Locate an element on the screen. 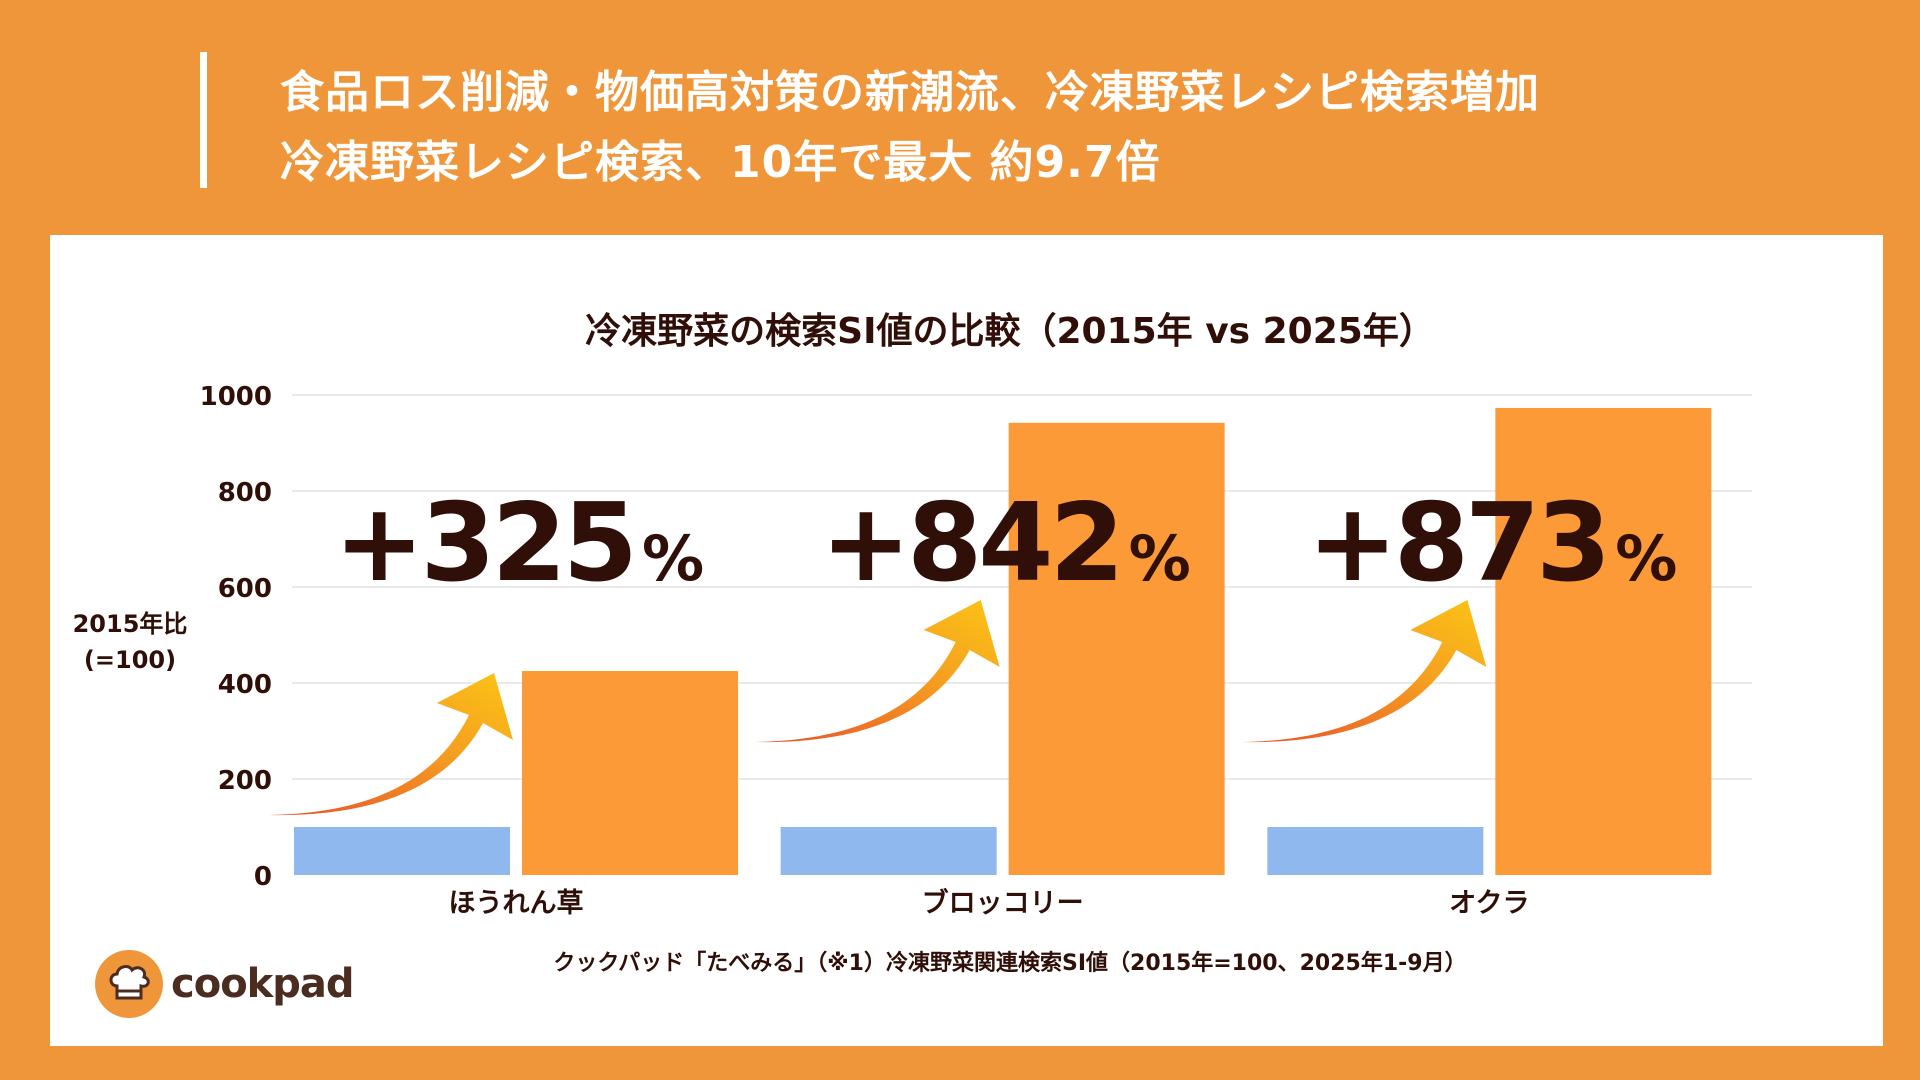 The height and width of the screenshot is (1080, 1920). growth-percent-label: +873% is located at coordinates (1491, 543).